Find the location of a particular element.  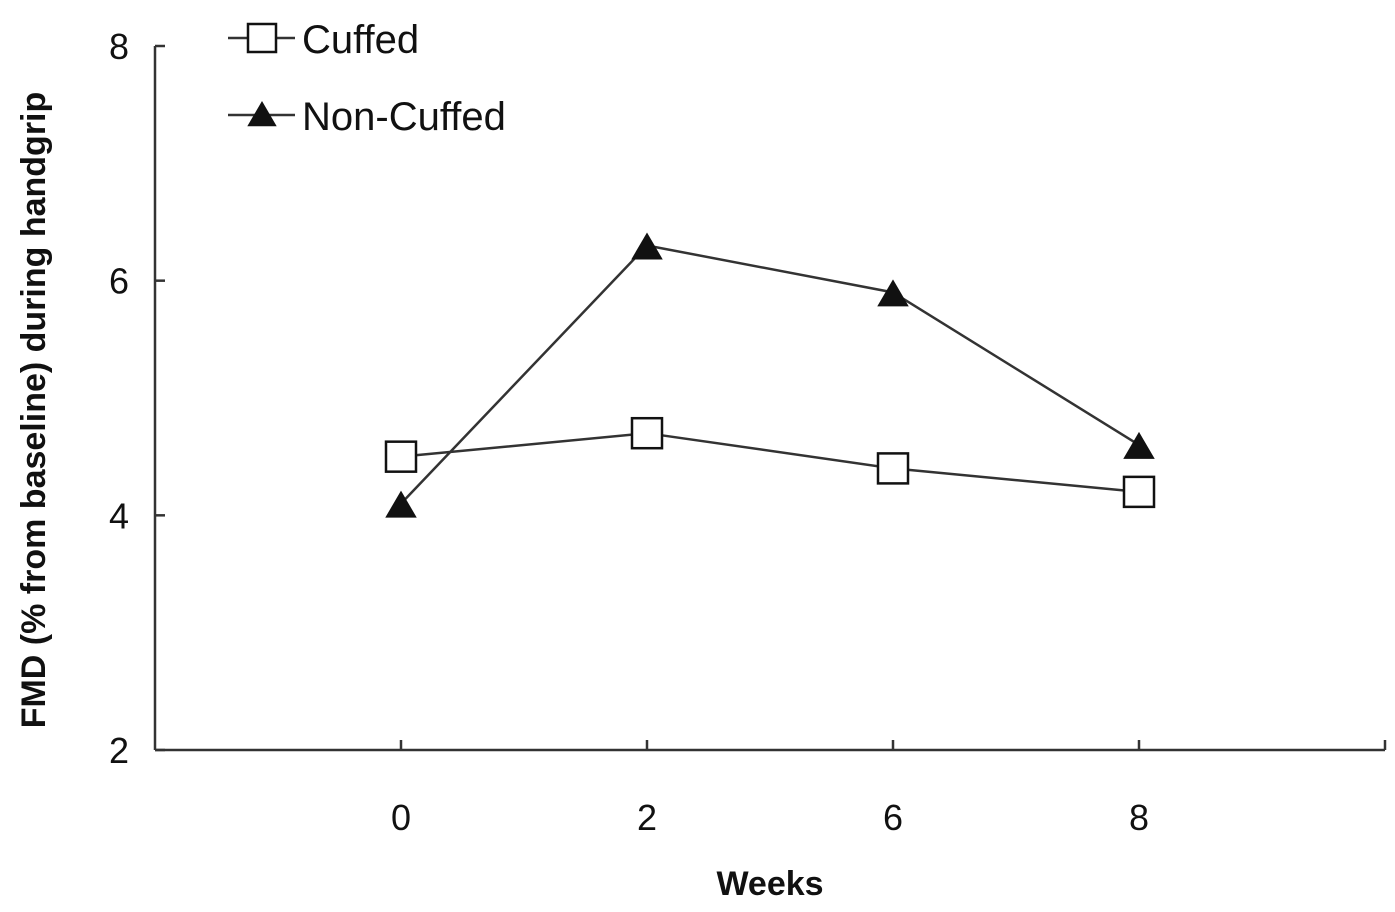

legend-label-cuffed: Cuffed is located at coordinates (360, 40).